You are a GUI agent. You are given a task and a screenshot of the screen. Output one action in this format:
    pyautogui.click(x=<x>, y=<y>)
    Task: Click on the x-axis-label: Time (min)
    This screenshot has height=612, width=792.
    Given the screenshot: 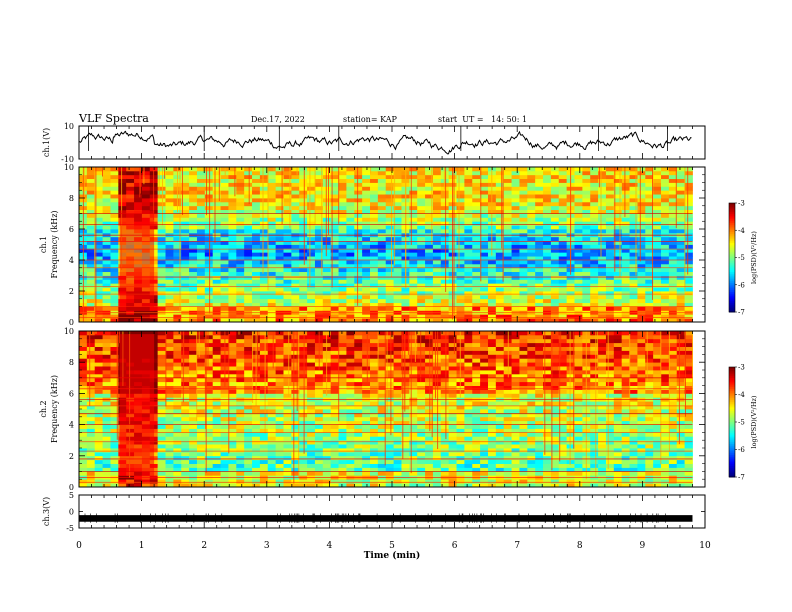 What is the action you would take?
    pyautogui.click(x=392, y=555)
    